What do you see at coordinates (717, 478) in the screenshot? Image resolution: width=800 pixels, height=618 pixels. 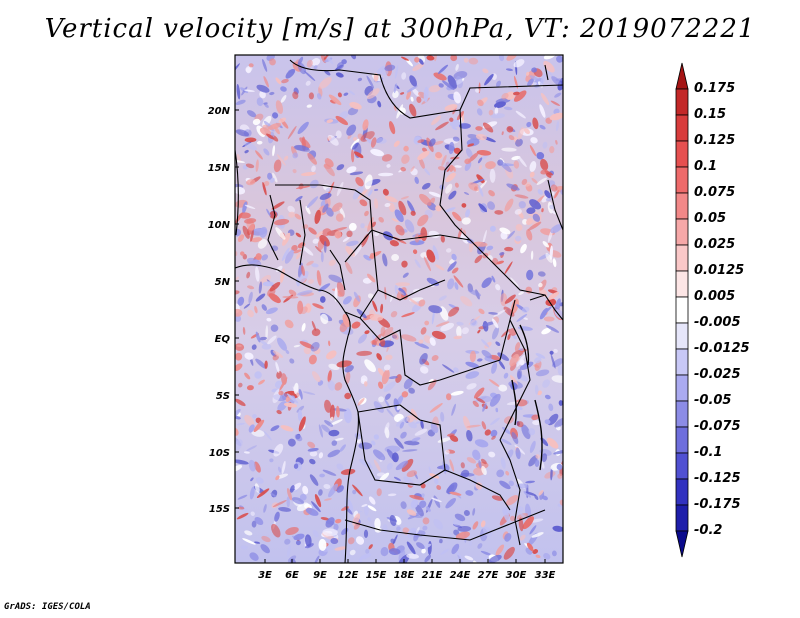 I see `colorbar-label: -0.125` at bounding box center [717, 478].